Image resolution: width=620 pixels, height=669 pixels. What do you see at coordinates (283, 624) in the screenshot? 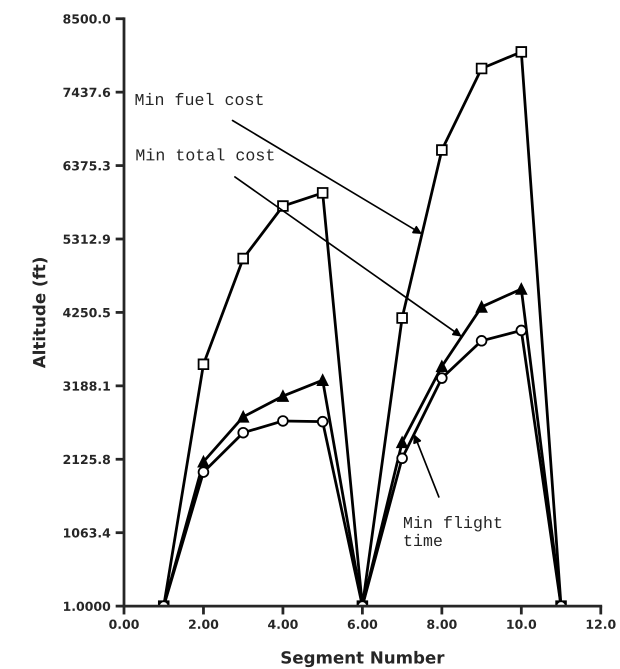
I see `x-tick-label: 4.00` at bounding box center [283, 624].